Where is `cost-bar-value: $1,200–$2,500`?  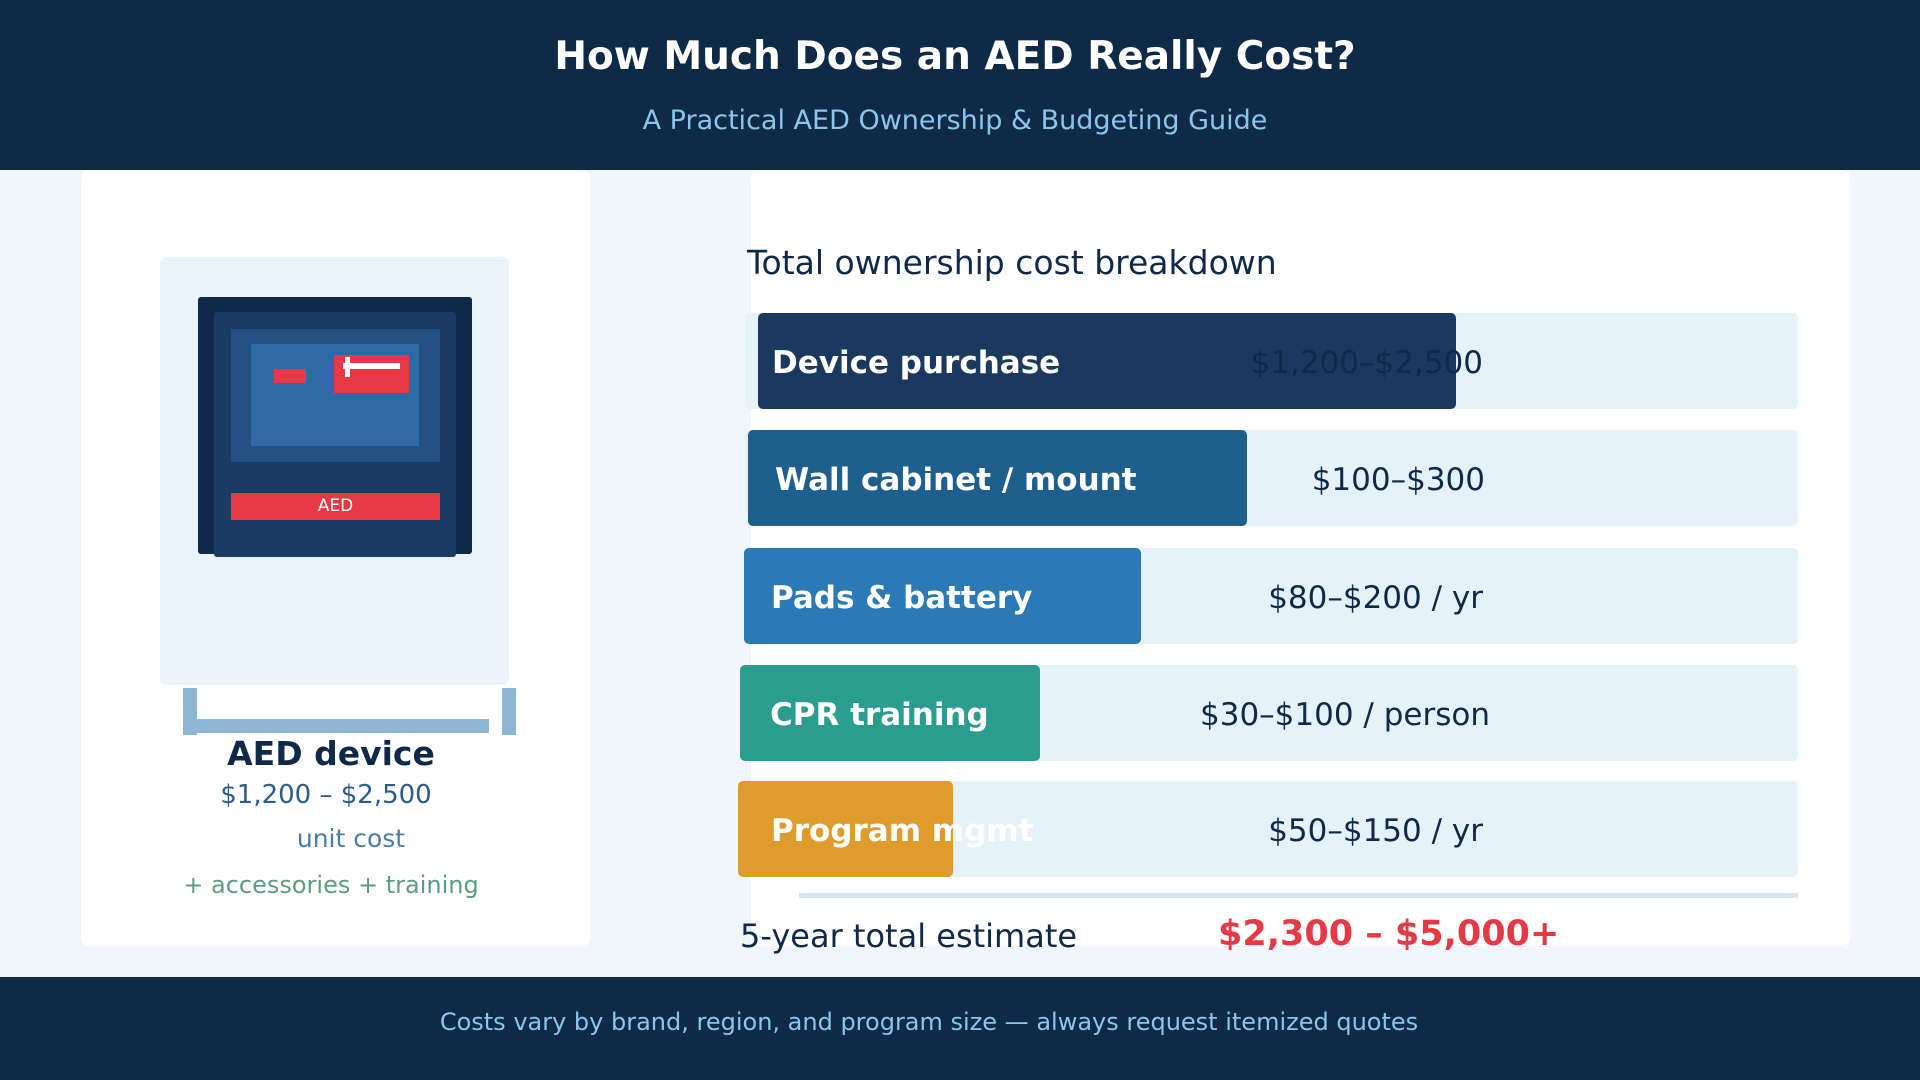
cost-bar-value: $1,200–$2,500 is located at coordinates (1366, 363).